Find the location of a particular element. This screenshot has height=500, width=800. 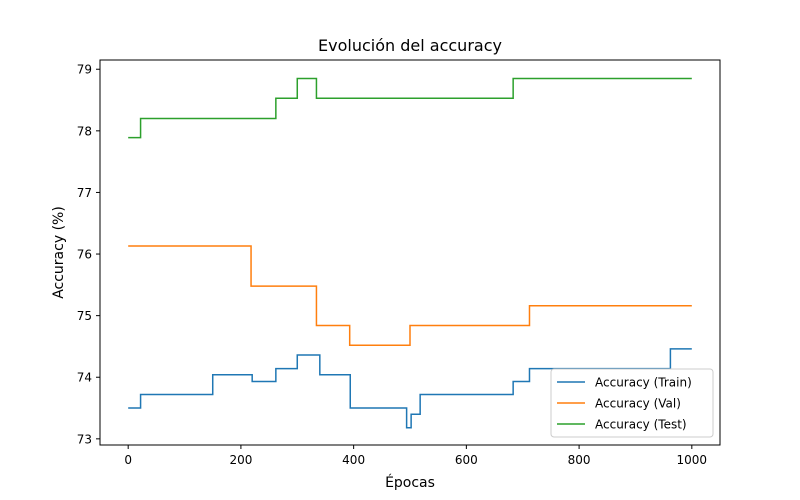

y-axis-label: Accuracy (%) is located at coordinates (59, 252).